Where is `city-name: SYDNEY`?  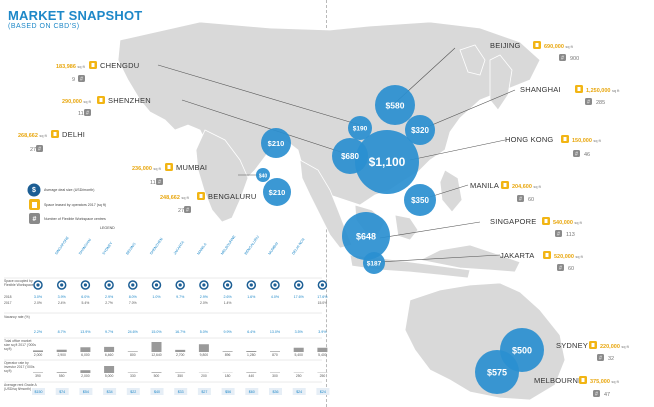
city-name: SYDNEY is located at coordinates (572, 345).